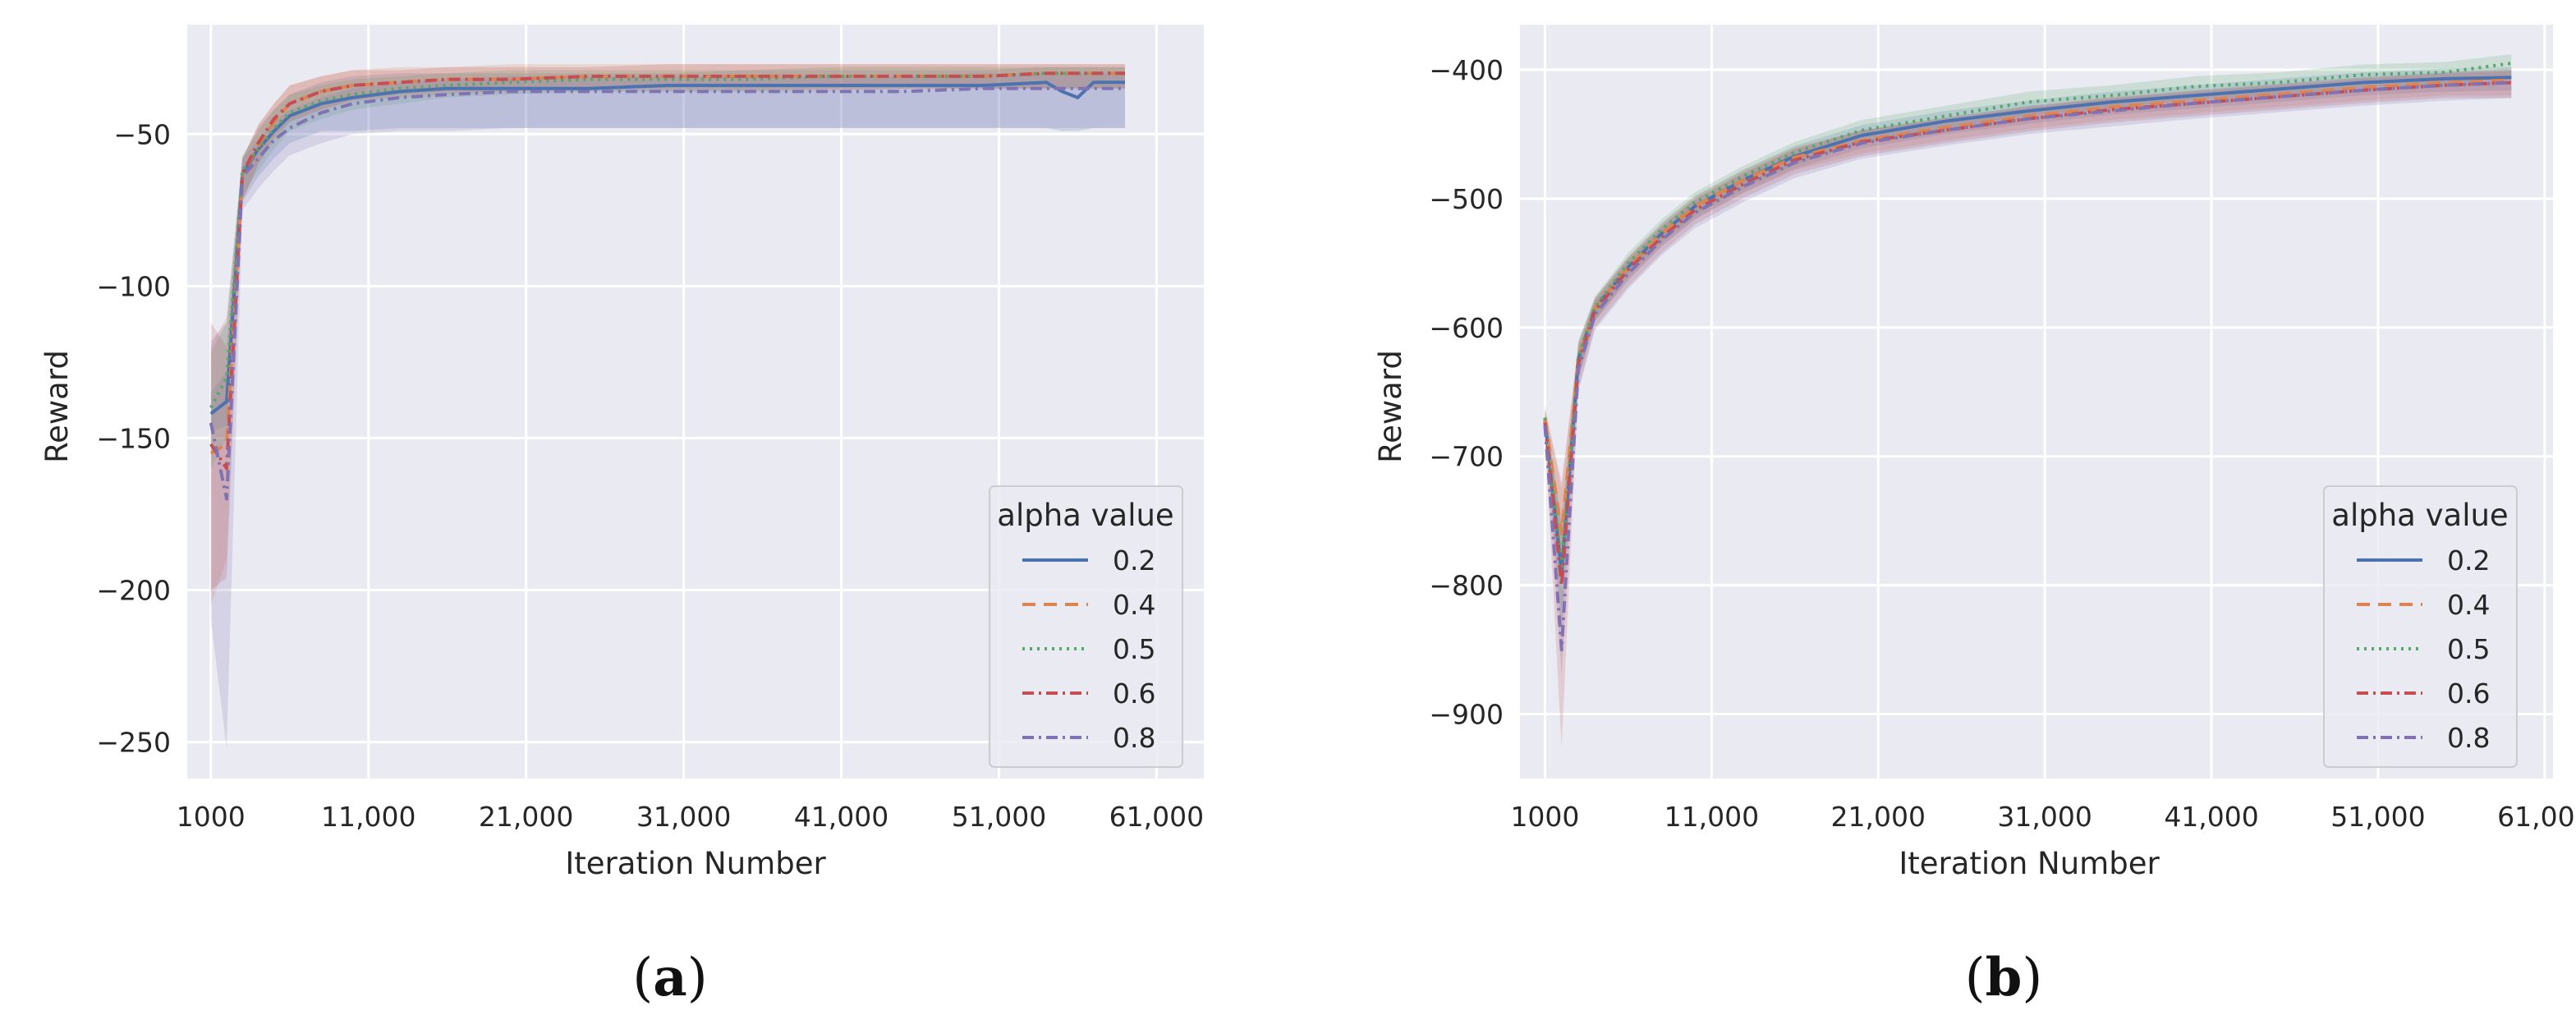 This screenshot has width=2576, height=1029. What do you see at coordinates (1466, 457) in the screenshot?
I see `y-tick-label: −700` at bounding box center [1466, 457].